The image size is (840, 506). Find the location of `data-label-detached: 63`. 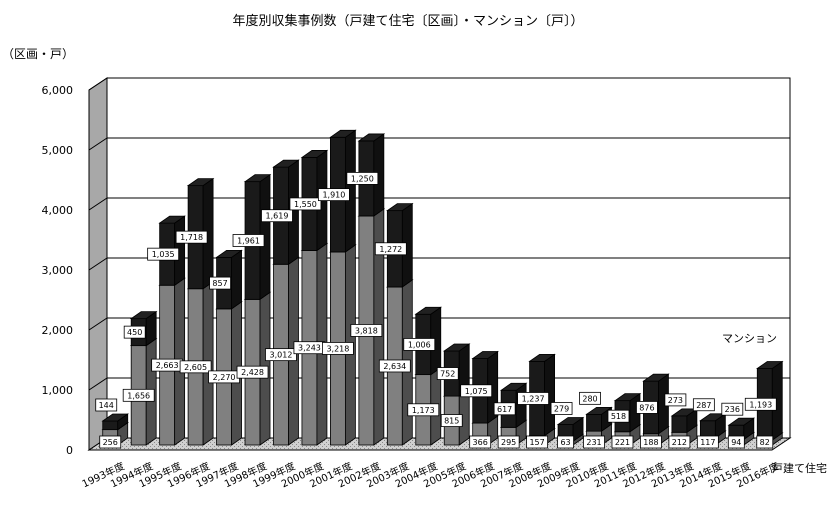

data-label-detached: 63 is located at coordinates (565, 442).